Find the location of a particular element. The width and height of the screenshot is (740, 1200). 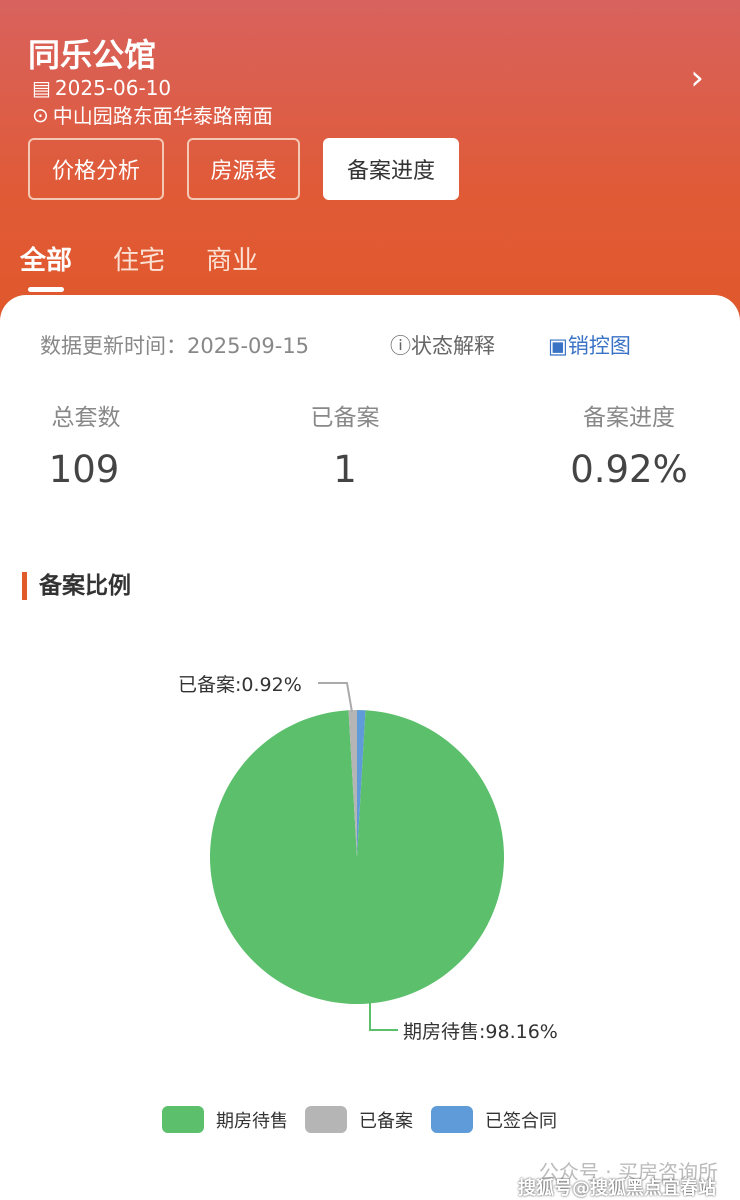

tab-residential: 住宅 is located at coordinates (139, 261).